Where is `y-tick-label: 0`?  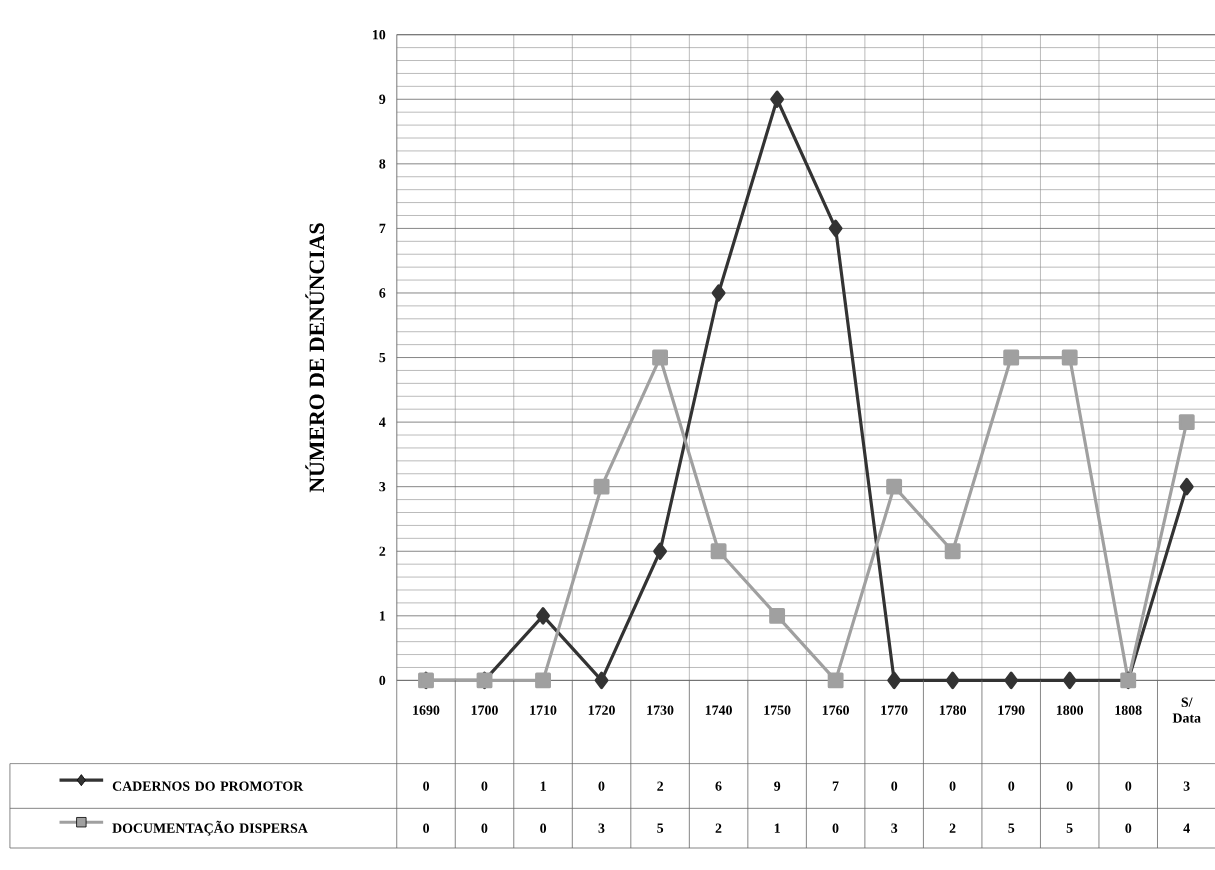
y-tick-label: 0 is located at coordinates (382, 680).